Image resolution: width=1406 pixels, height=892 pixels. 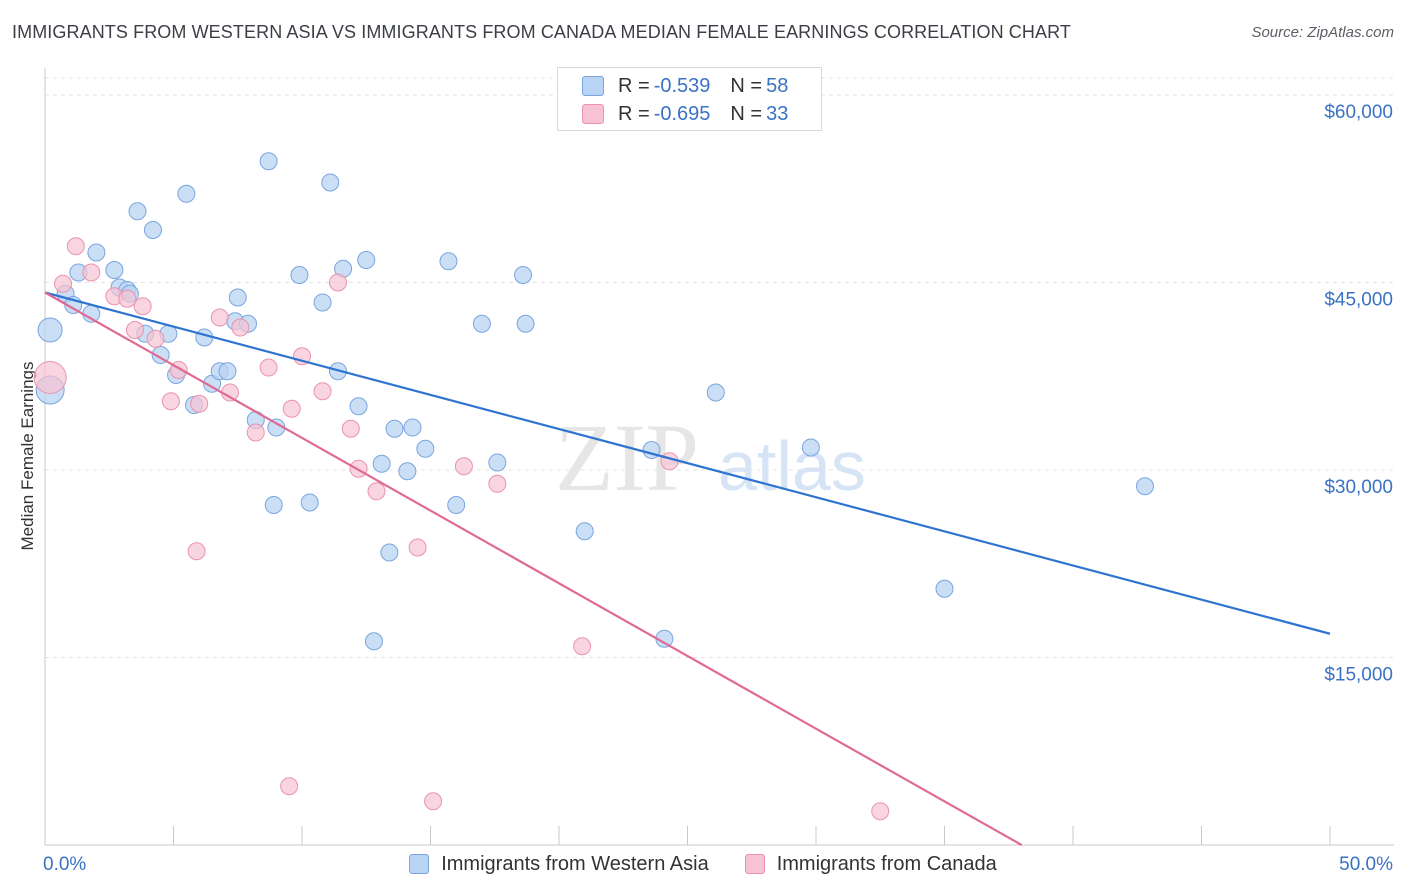 What do you see at coordinates (1358, 300) in the screenshot?
I see `y-tick-label: $45,000` at bounding box center [1358, 300].